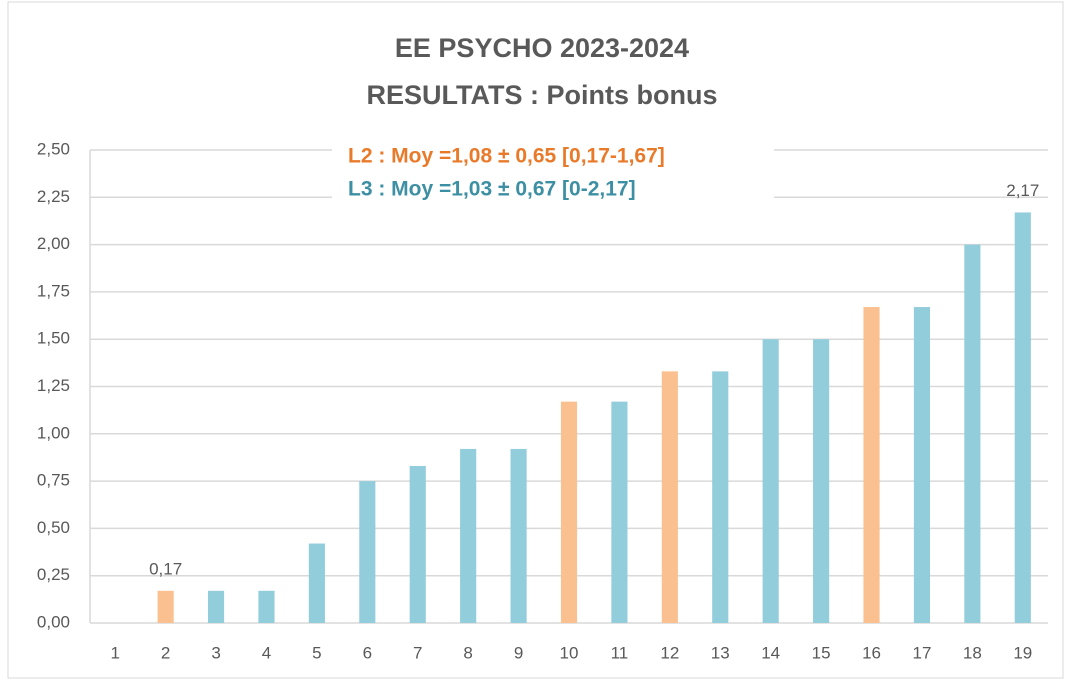 The width and height of the screenshot is (1067, 681). I want to click on annotation: L2 : Moy =1,08 ± 0,65 [0,17-1,67], so click(506, 156).